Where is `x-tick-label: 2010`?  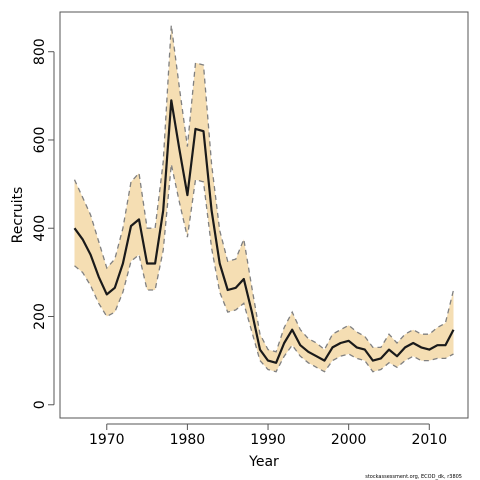 x-tick-label: 2010 is located at coordinates (429, 440).